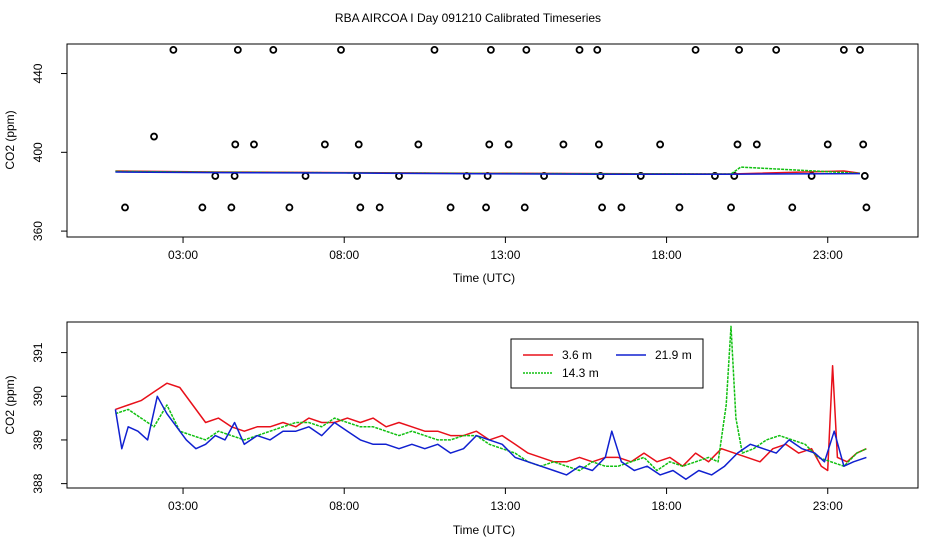 The width and height of the screenshot is (936, 545). Describe the element at coordinates (484, 278) in the screenshot. I see `top-x-axis-label: Time (UTC)` at that location.